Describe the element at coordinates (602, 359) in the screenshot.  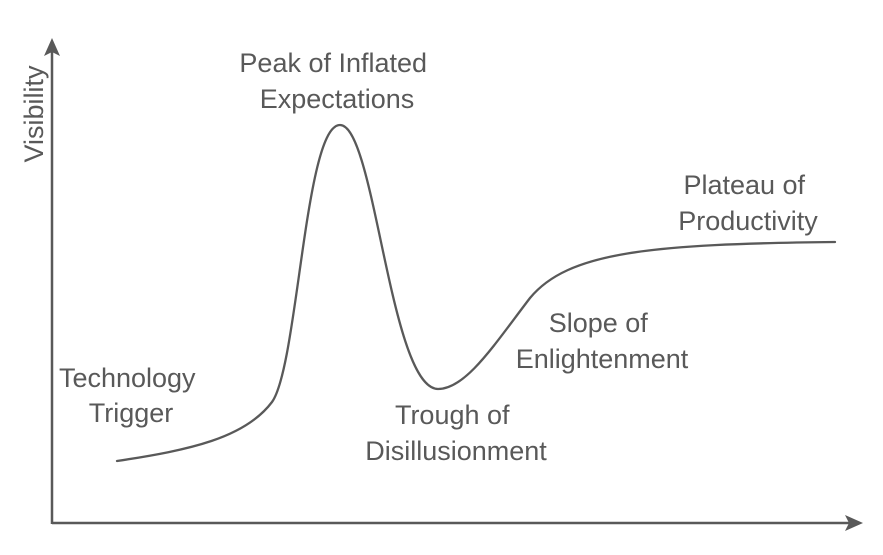
I see `label-slope-line2: Enlightenment` at that location.